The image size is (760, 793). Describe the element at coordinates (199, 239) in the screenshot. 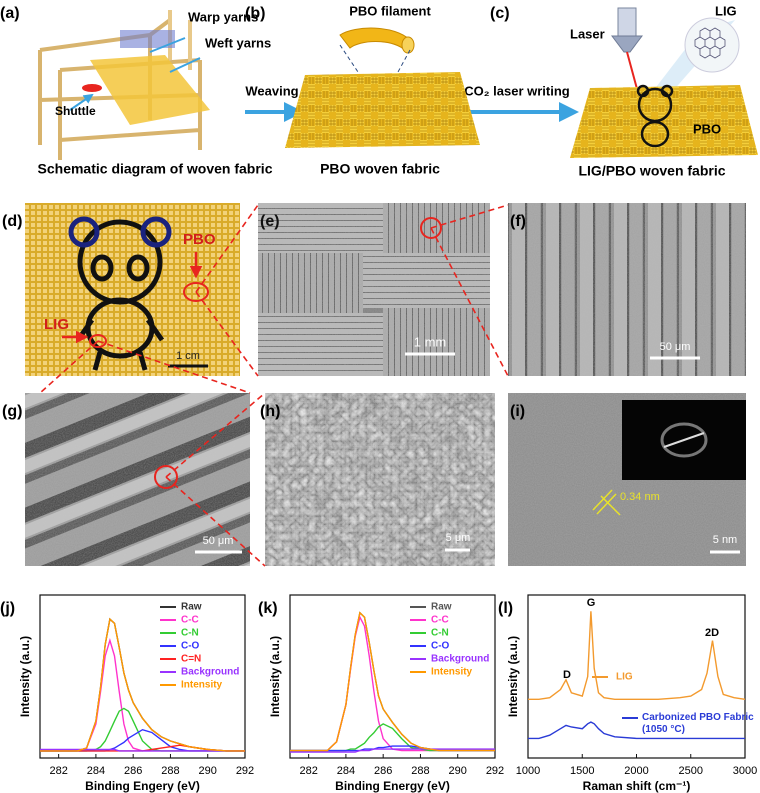

I see `annotation: PBO` at that location.